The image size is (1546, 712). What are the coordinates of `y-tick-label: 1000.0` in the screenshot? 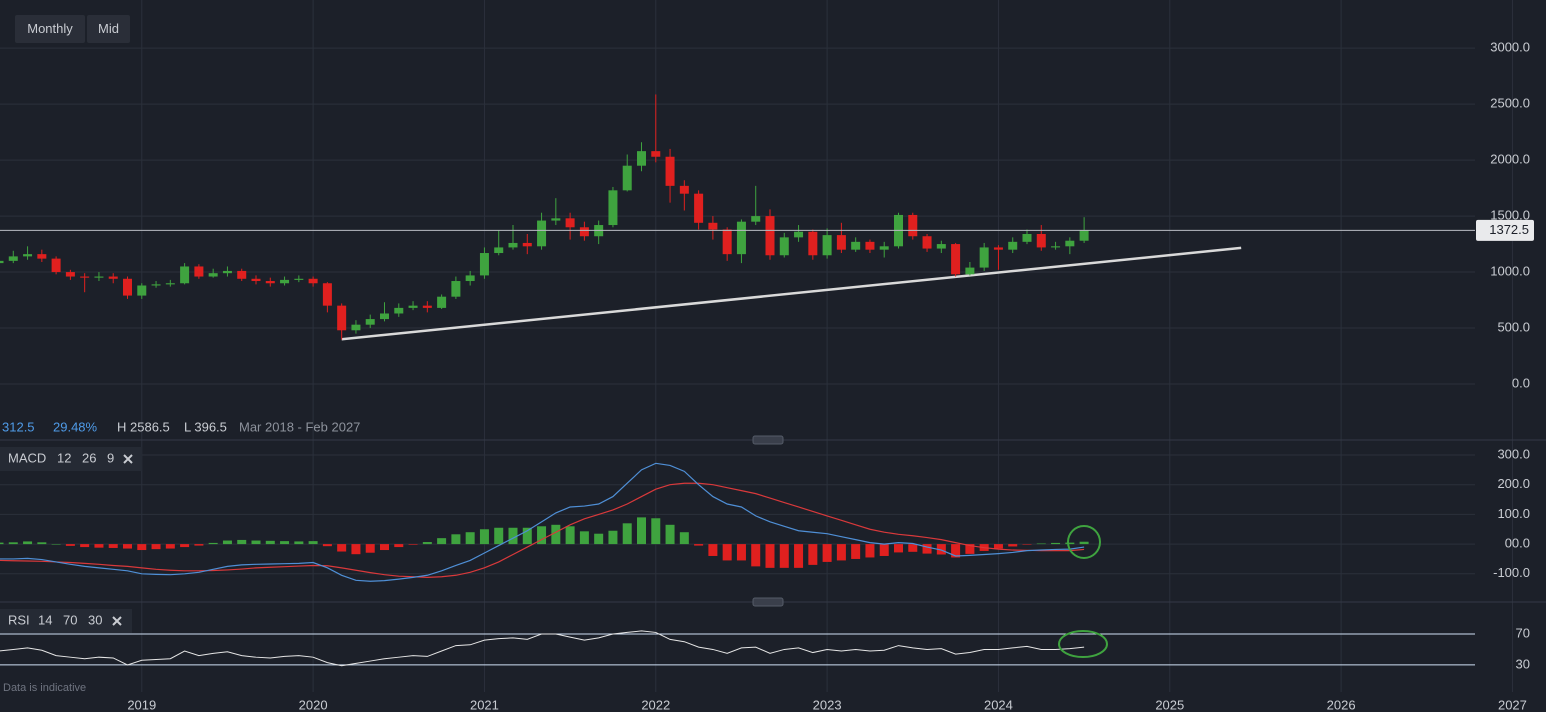 It's located at (1510, 270).